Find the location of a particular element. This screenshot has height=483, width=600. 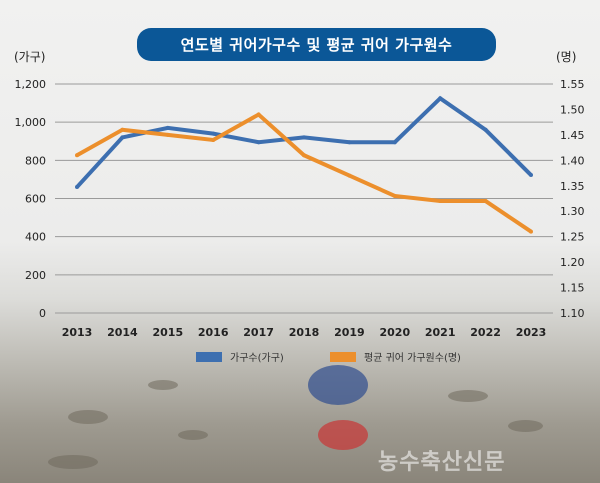

x-tick-label: 2014 is located at coordinates (122, 332).